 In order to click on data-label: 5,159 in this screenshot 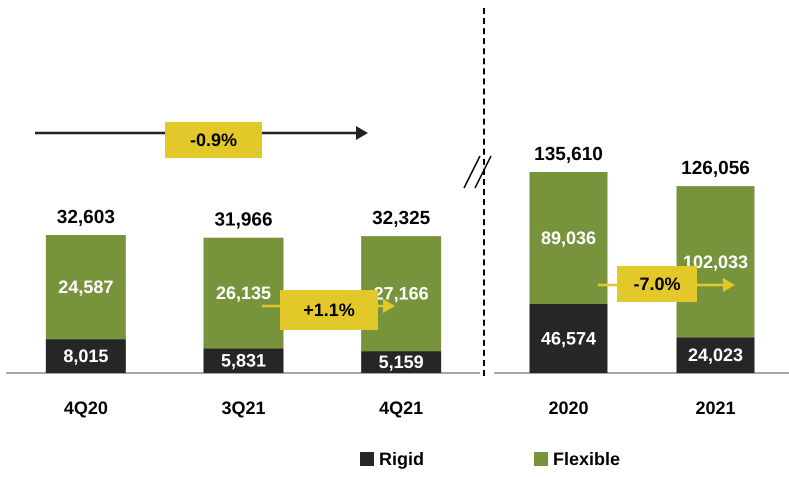, I will do `click(401, 362)`.